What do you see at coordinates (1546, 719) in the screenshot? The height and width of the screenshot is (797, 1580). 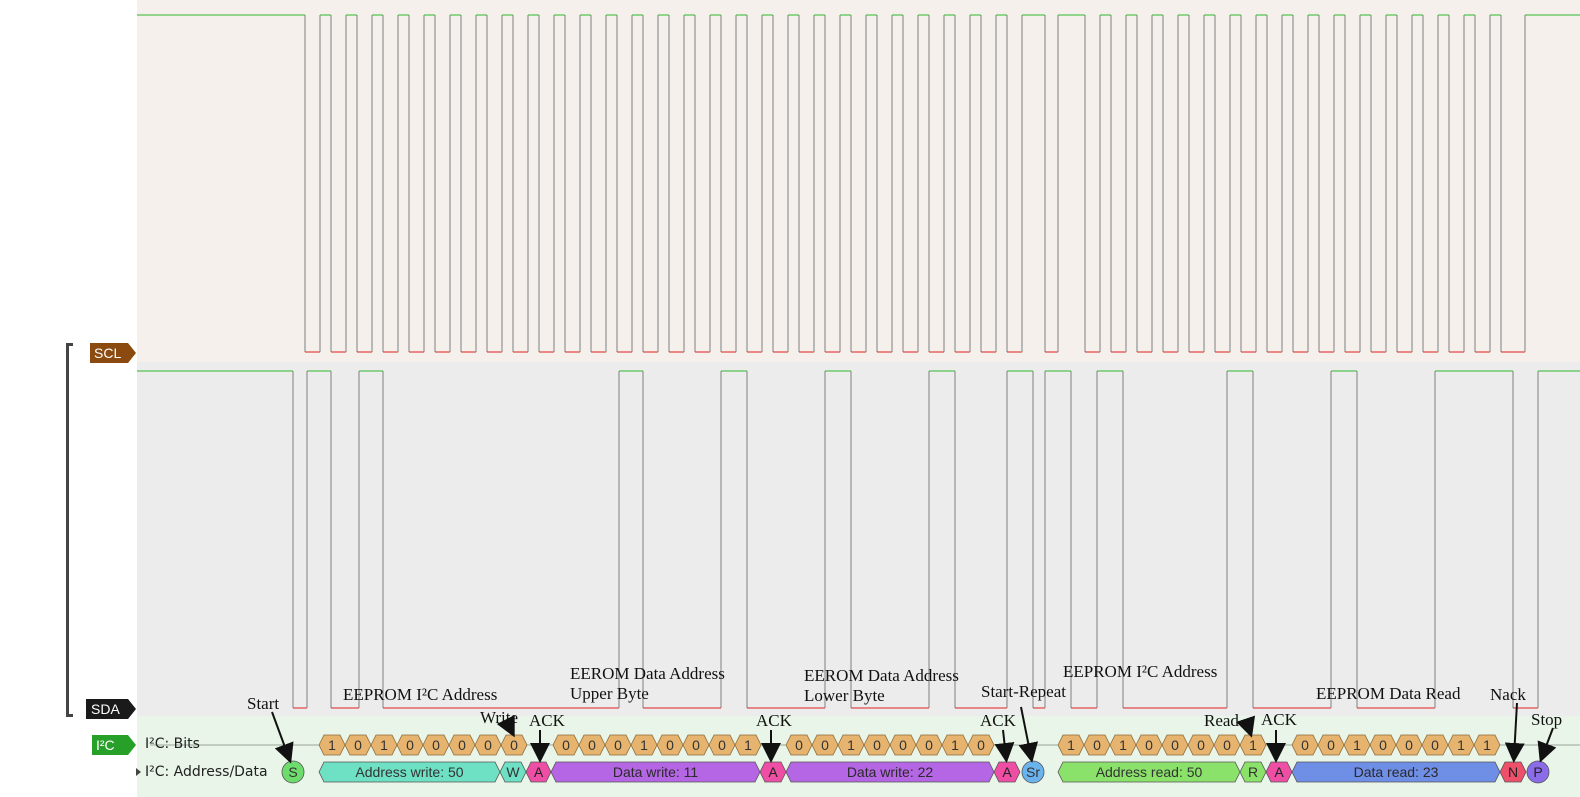 I see `annotation-label: Stop` at bounding box center [1546, 719].